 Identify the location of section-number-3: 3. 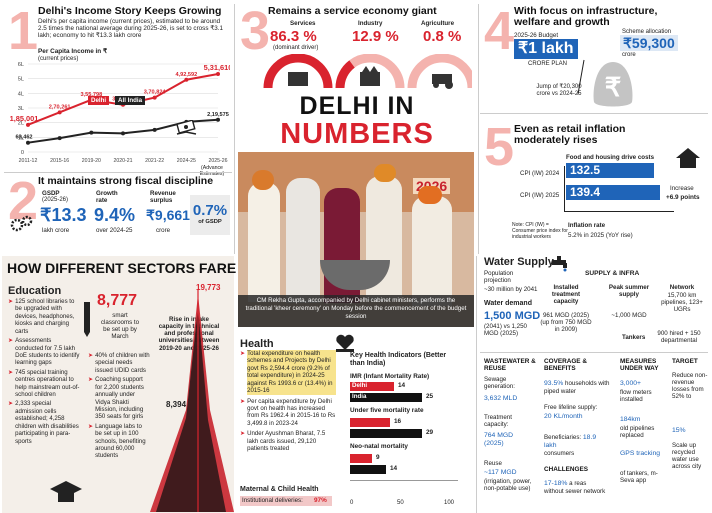
(255, 31).